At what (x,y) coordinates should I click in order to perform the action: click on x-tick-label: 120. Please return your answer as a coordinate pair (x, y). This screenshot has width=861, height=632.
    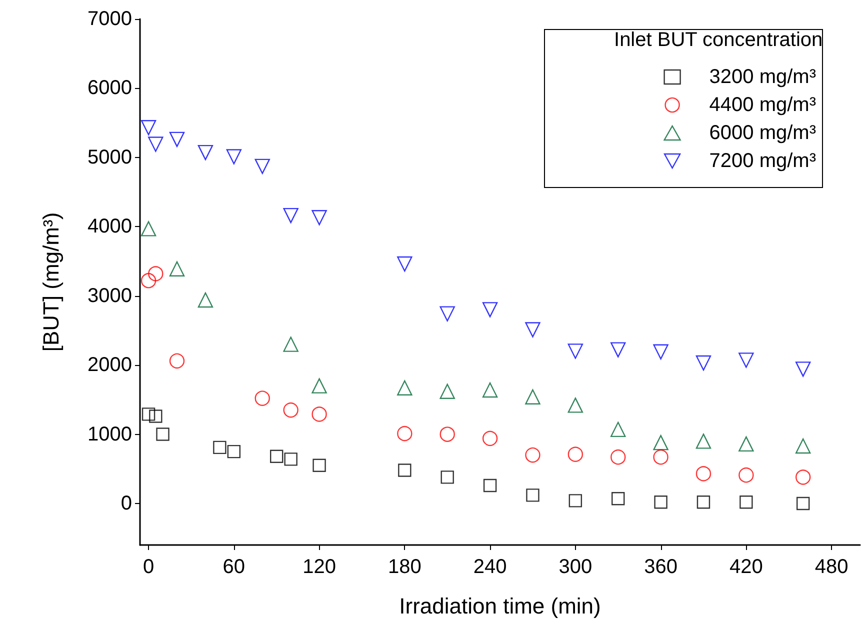
    Looking at the image, I should click on (319, 567).